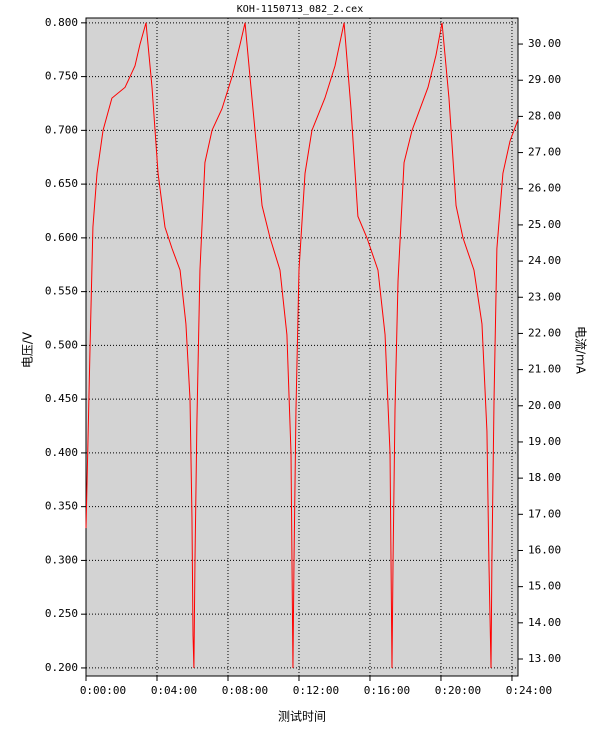 The width and height of the screenshot is (596, 743). I want to click on y-tick-label: 0.450, so click(61, 398).